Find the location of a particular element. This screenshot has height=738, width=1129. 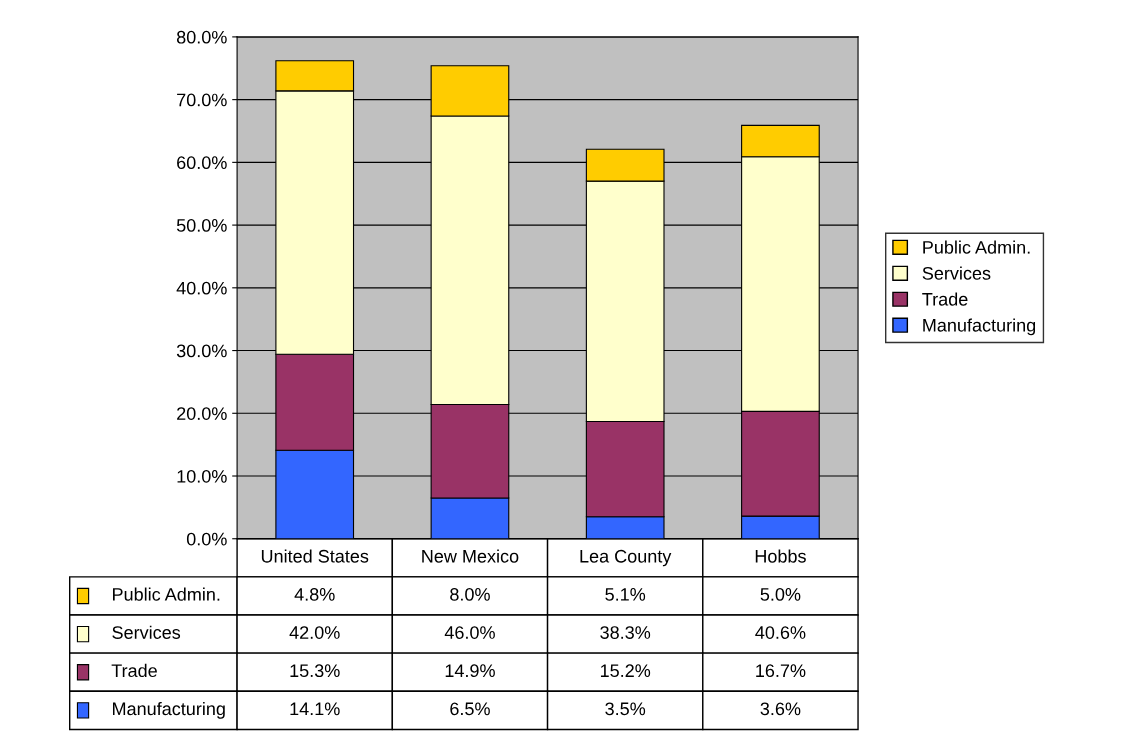

legend-label: Services is located at coordinates (956, 273).